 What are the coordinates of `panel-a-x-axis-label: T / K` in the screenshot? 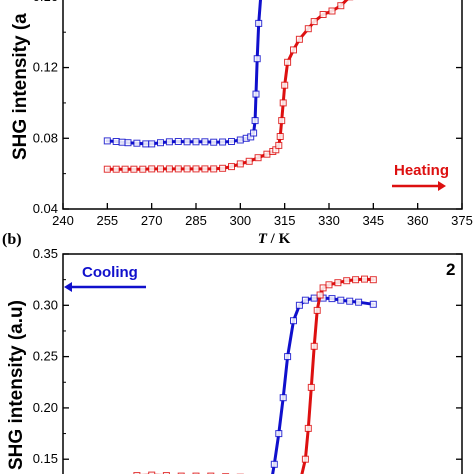 It's located at (274, 239).